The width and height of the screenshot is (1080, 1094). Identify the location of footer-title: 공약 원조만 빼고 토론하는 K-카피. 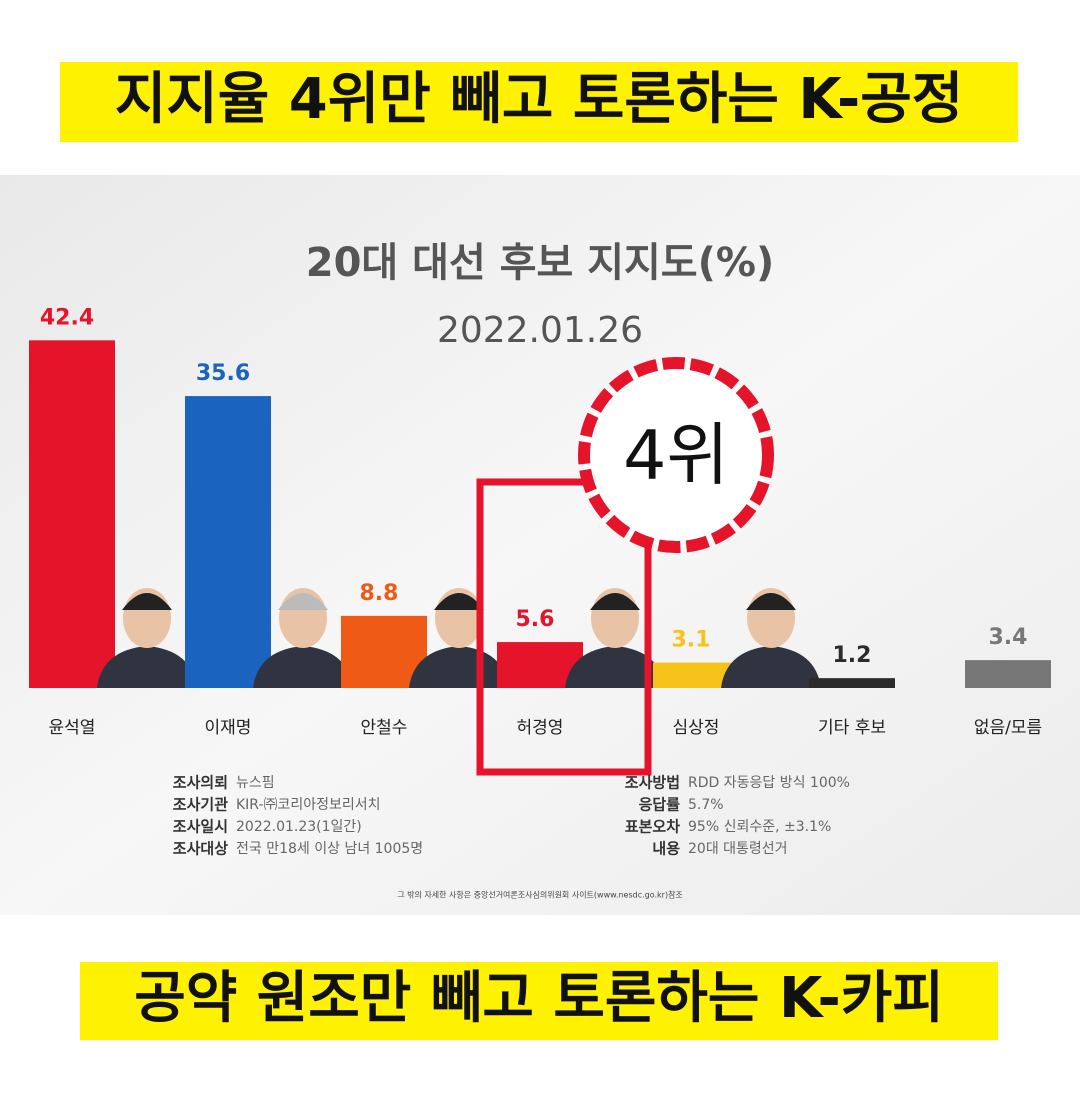
(539, 998).